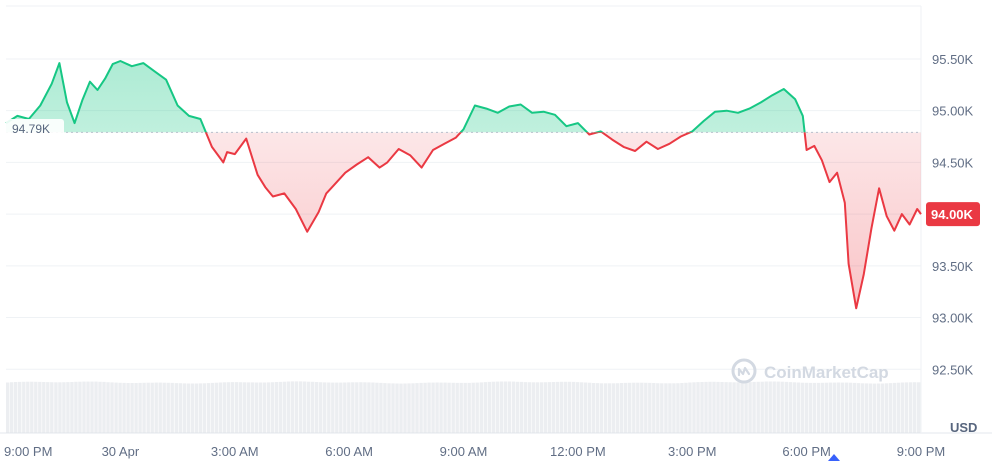 Image resolution: width=992 pixels, height=461 pixels. What do you see at coordinates (826, 372) in the screenshot?
I see `watermark-text: CoinMarketCap` at bounding box center [826, 372].